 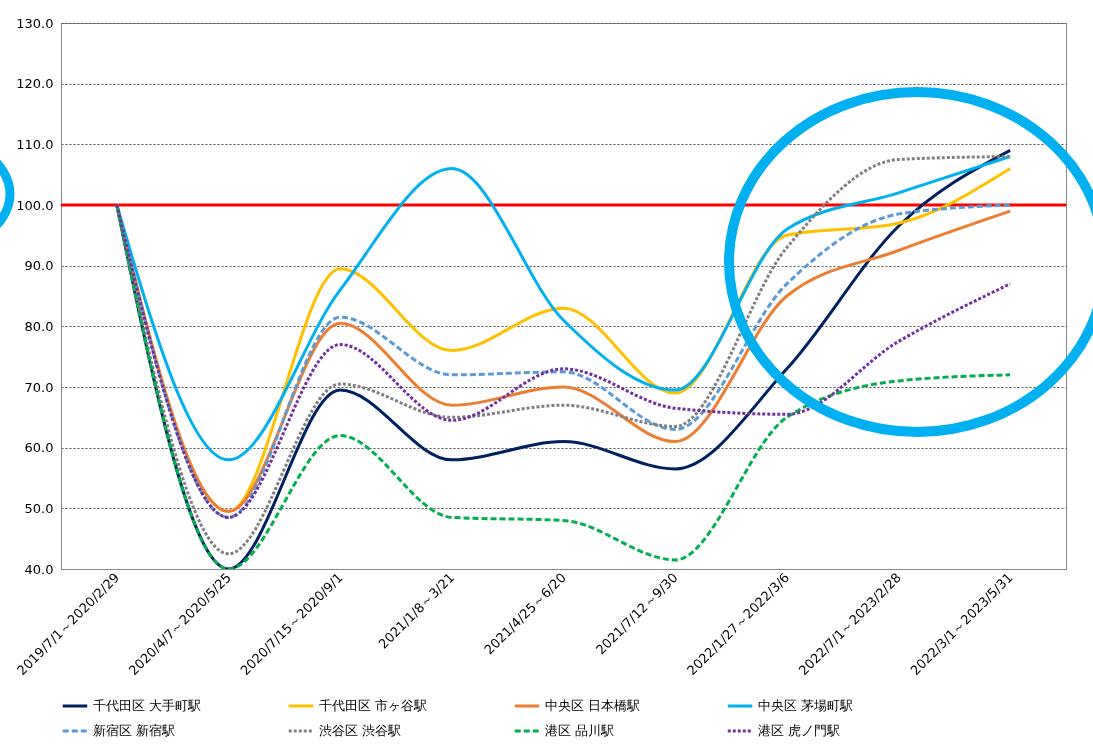 I want to click on y-tick-label: 130.0, so click(x=35, y=23).